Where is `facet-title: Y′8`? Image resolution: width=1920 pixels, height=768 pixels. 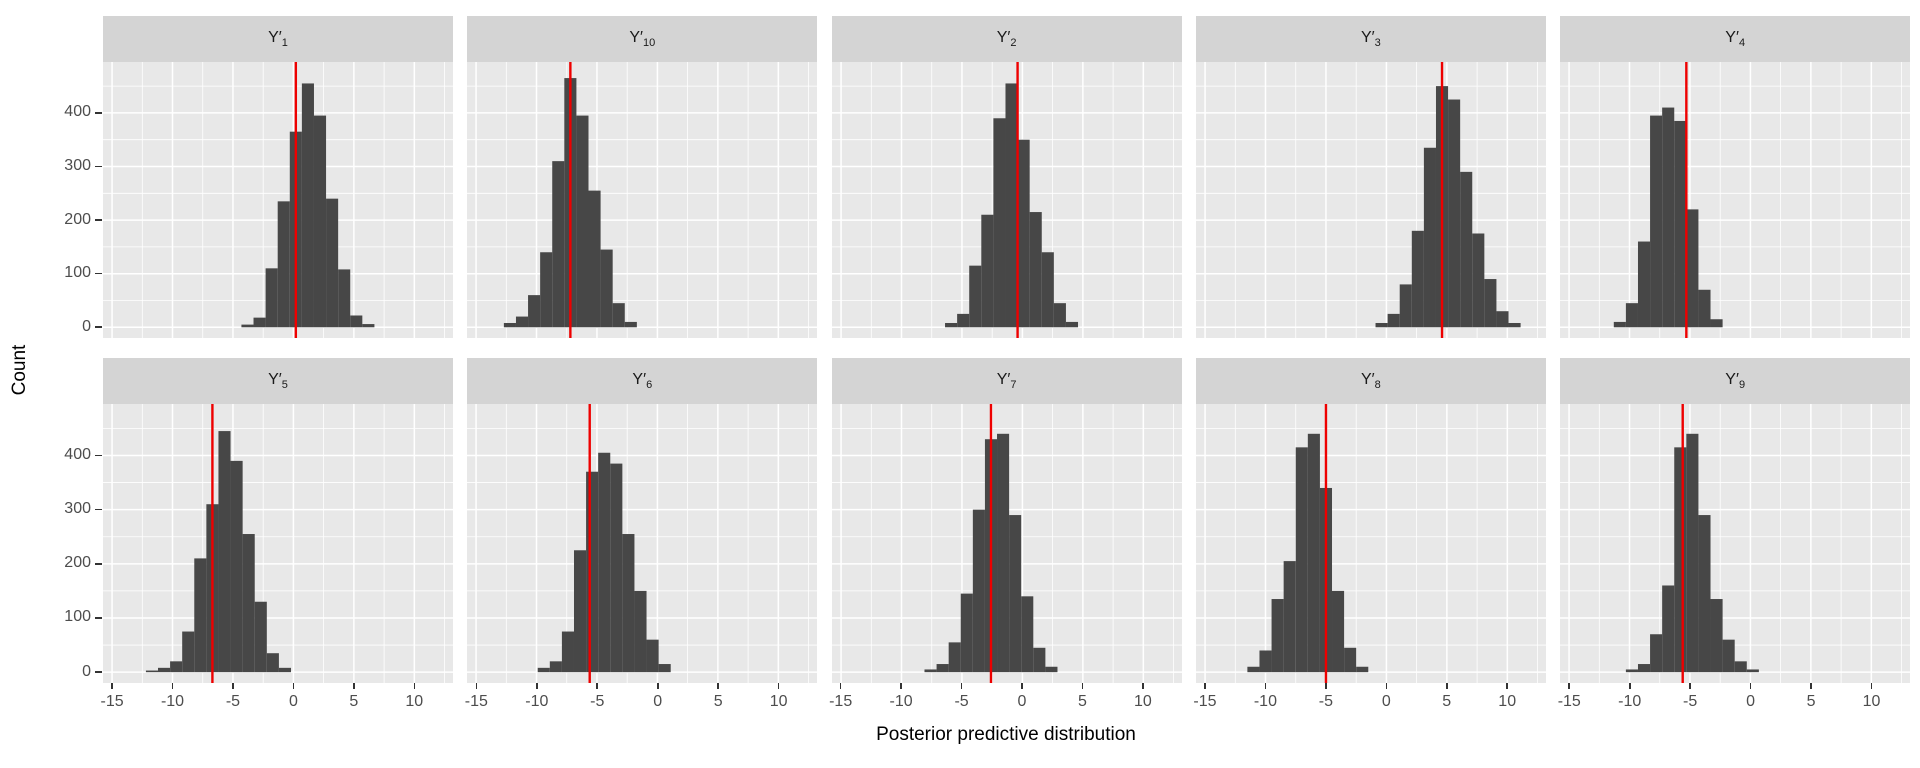
facet-title: Y′8 is located at coordinates (1370, 381).